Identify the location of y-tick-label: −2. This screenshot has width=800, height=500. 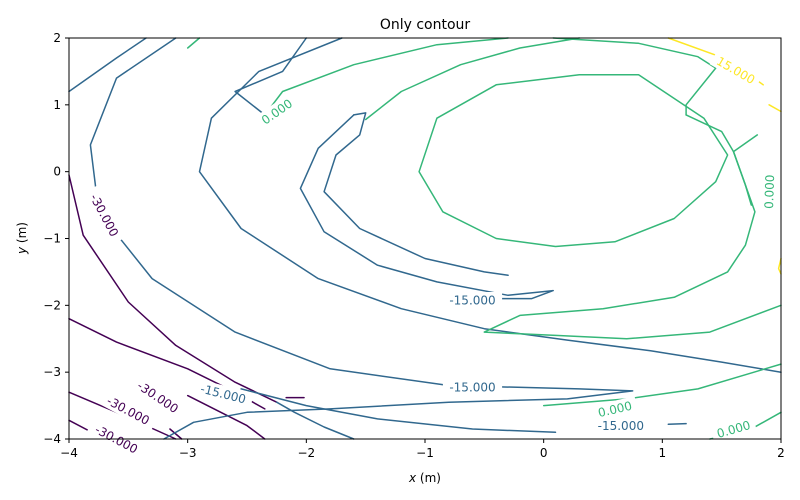
(52, 305).